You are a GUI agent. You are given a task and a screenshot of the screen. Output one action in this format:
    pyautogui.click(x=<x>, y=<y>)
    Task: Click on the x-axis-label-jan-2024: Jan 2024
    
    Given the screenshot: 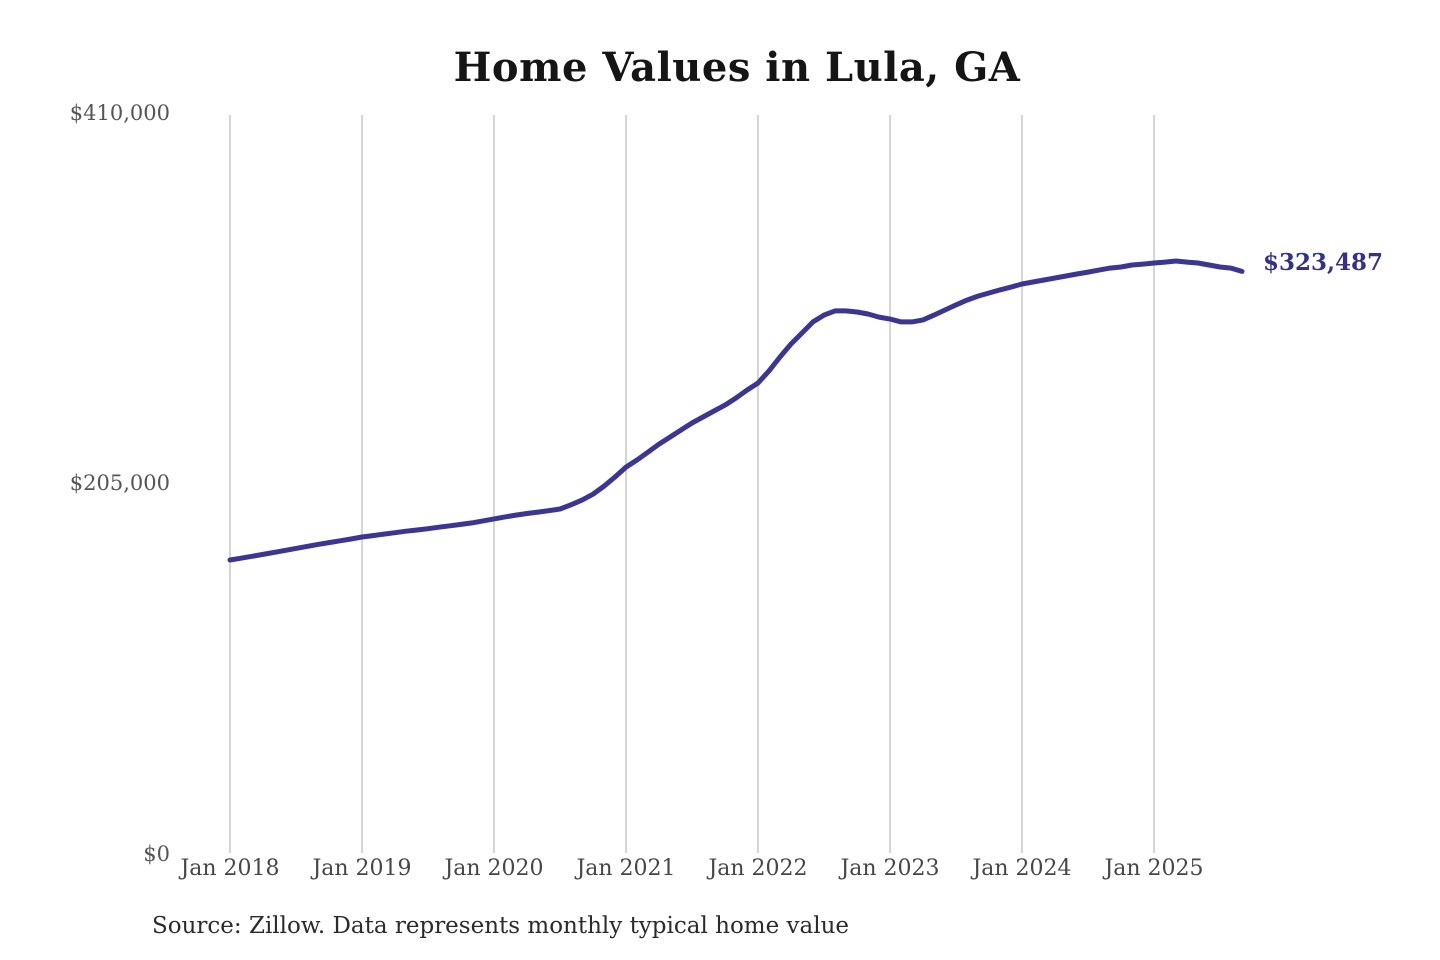 What is the action you would take?
    pyautogui.click(x=1022, y=868)
    